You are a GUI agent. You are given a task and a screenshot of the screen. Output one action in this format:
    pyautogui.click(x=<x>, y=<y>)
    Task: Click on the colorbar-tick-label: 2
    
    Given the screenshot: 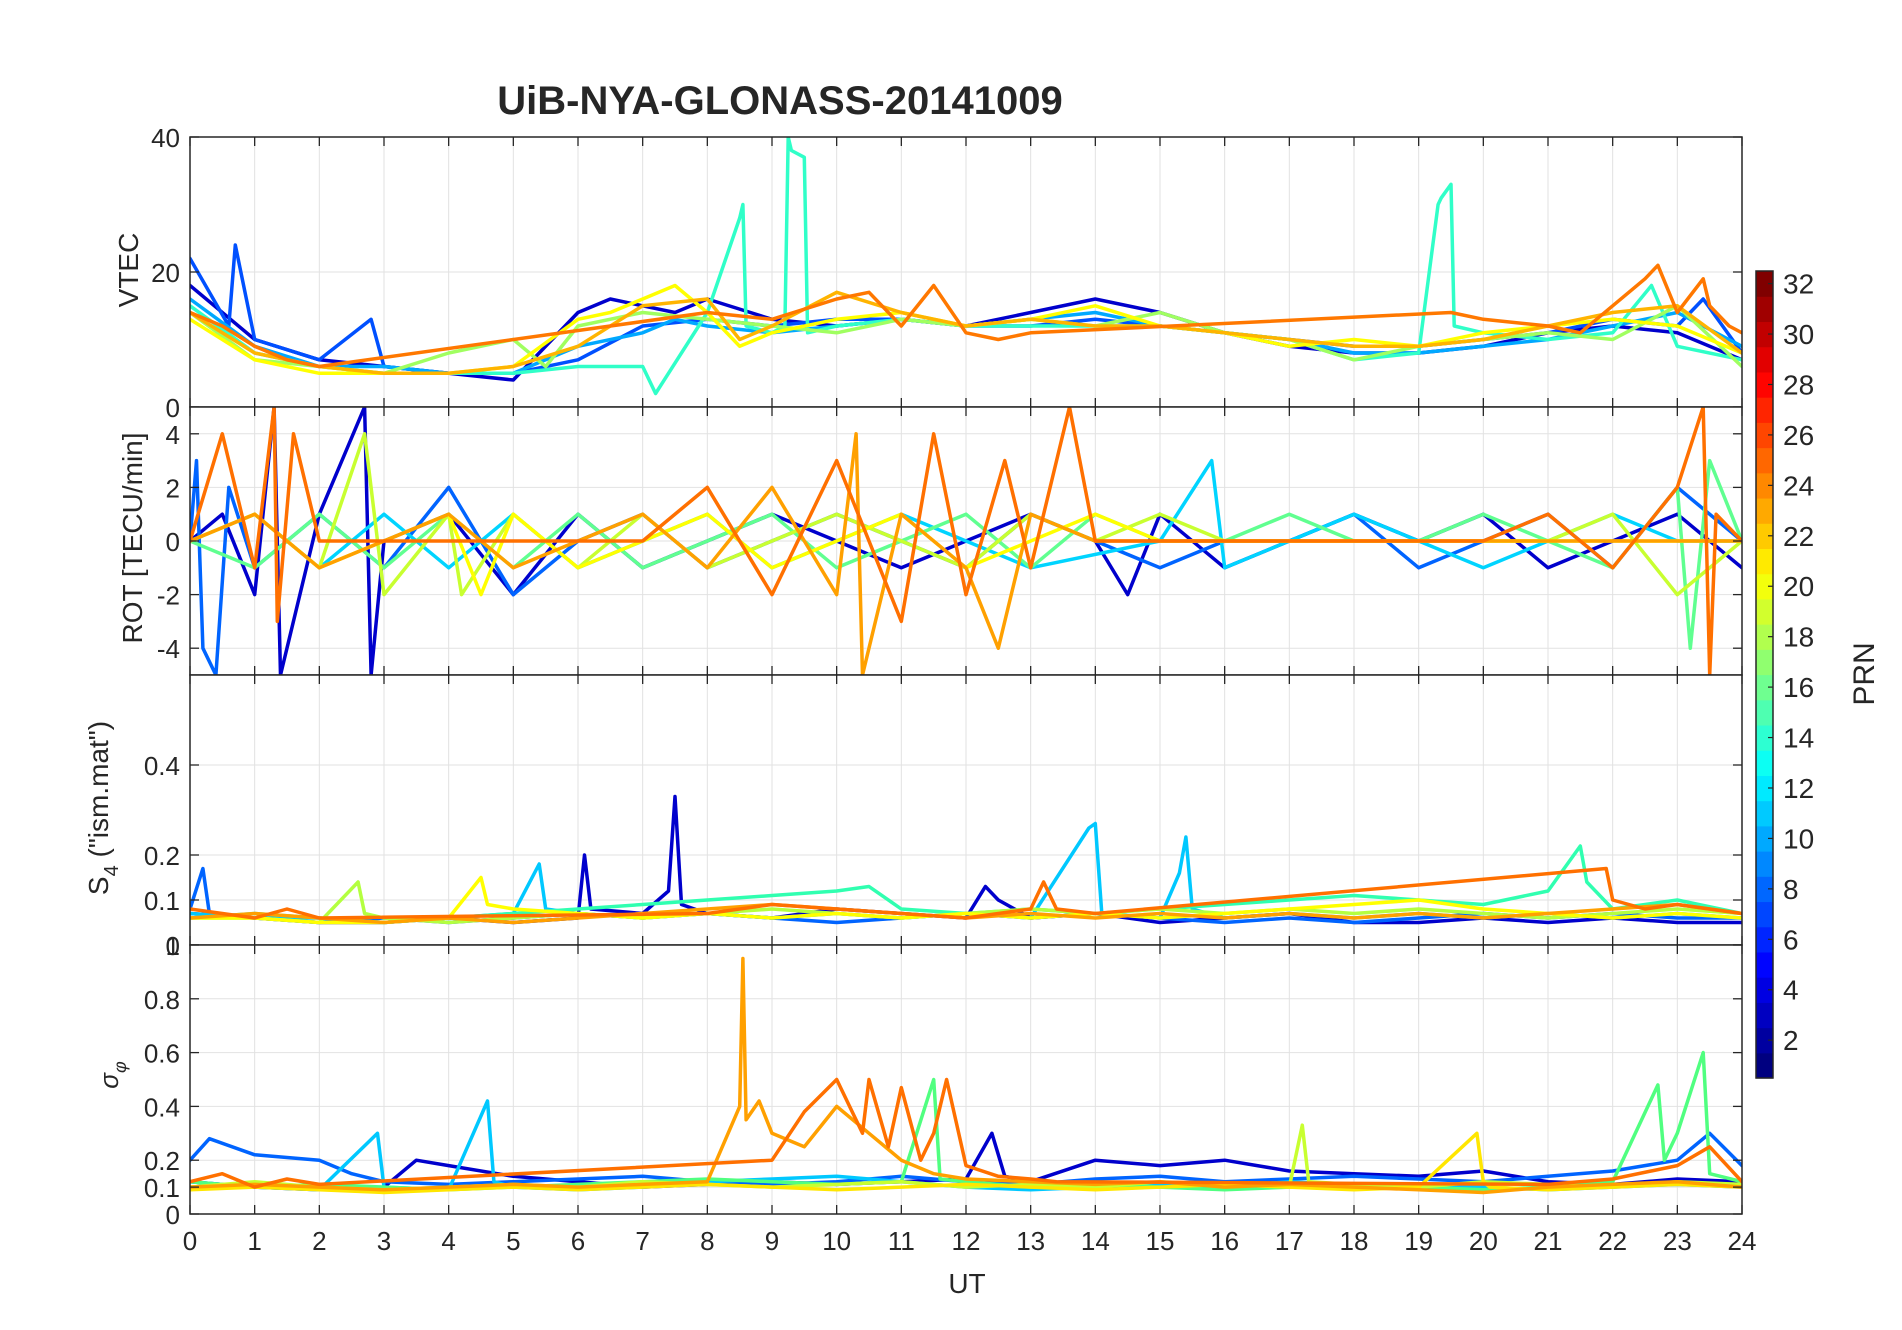 What is the action you would take?
    pyautogui.click(x=1791, y=1040)
    